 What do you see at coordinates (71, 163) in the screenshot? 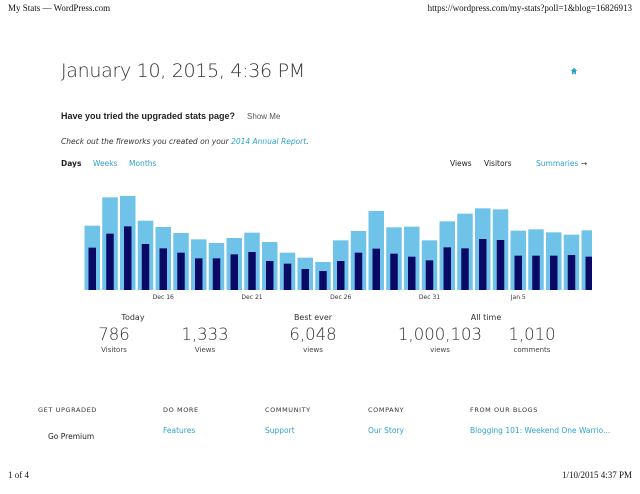
I see `tab-days: Days` at bounding box center [71, 163].